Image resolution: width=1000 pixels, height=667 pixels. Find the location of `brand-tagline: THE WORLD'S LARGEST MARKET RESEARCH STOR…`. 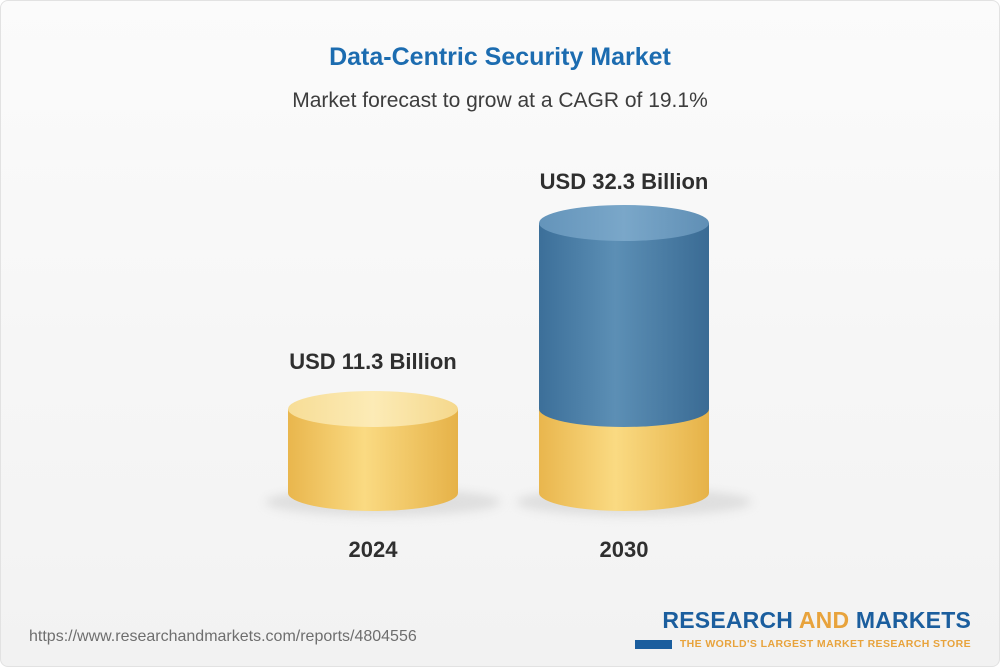

brand-tagline: THE WORLD'S LARGEST MARKET RESEARCH STOR… is located at coordinates (803, 644).